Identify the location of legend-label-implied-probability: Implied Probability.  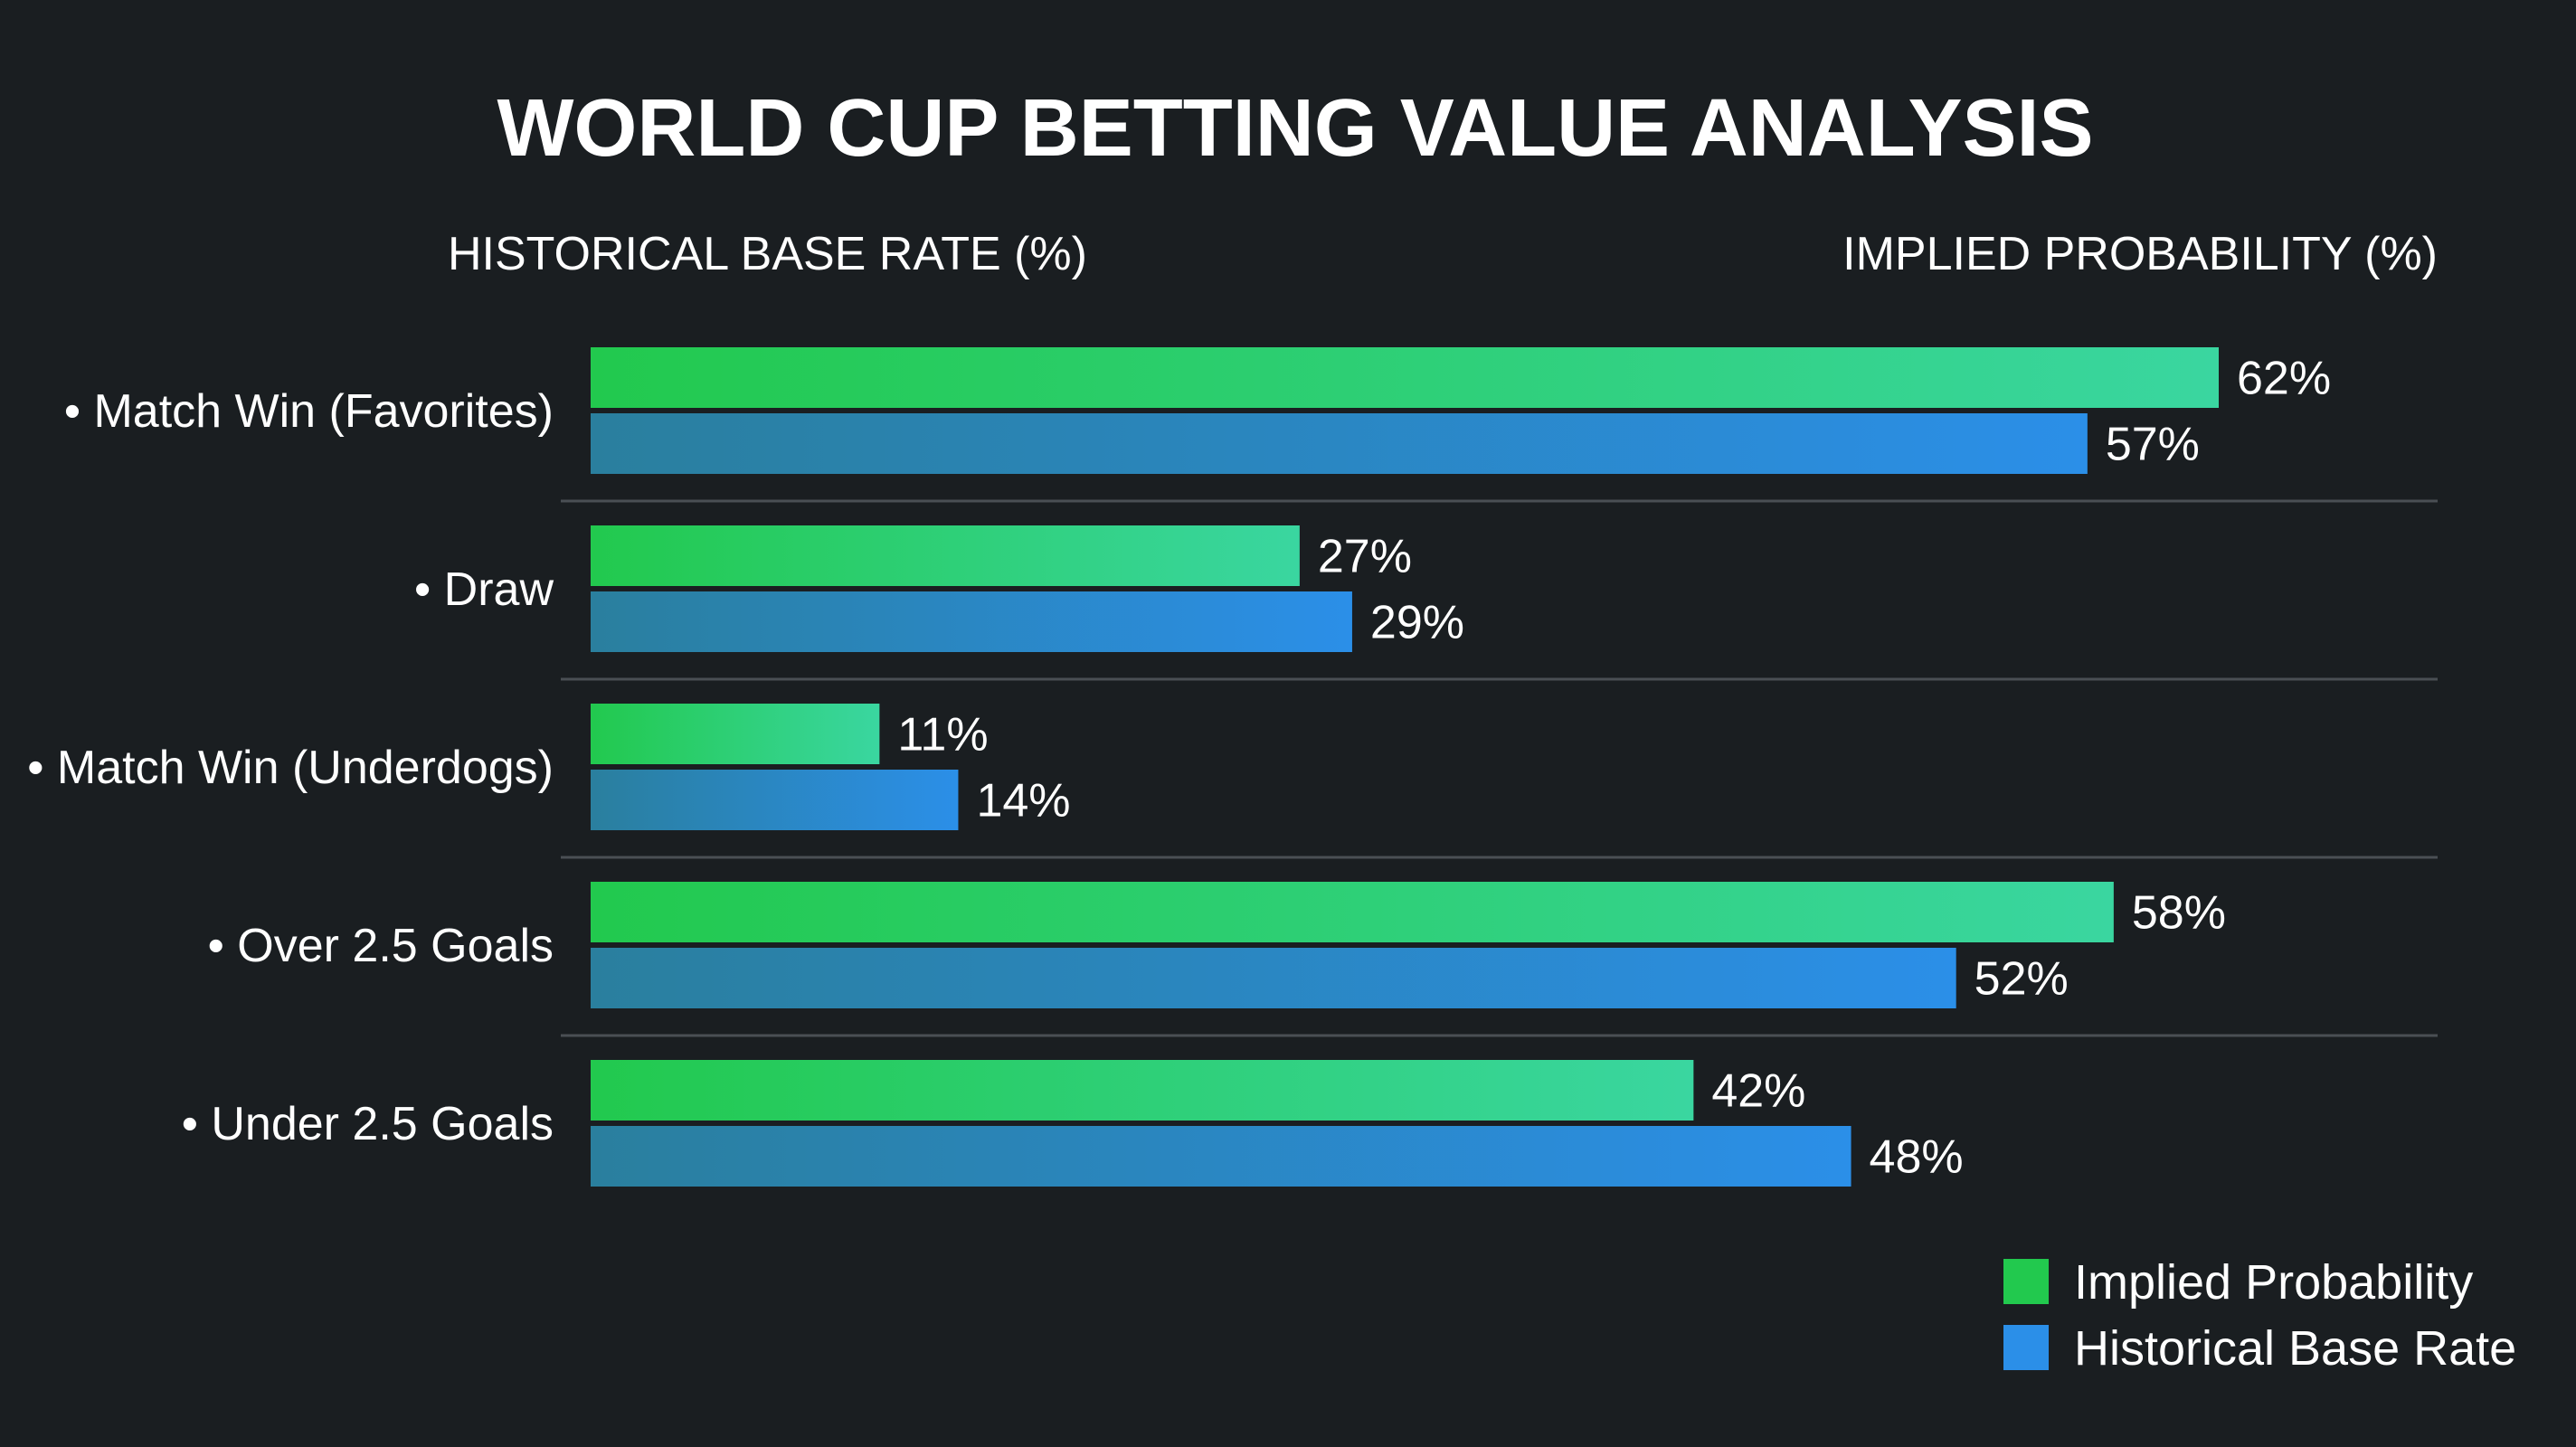
(2274, 1282).